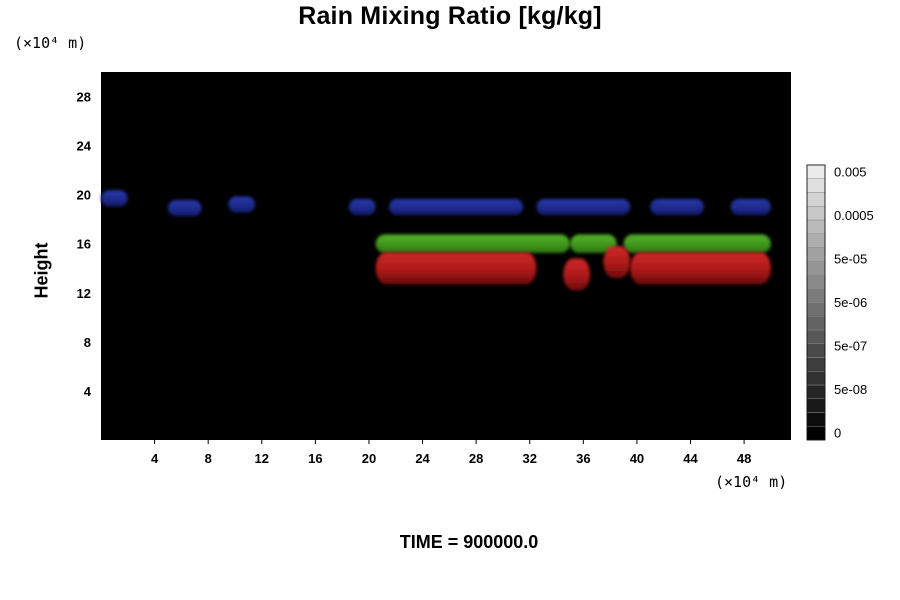 Image resolution: width=900 pixels, height=600 pixels. I want to click on x-tick-label: 8, so click(208, 458).